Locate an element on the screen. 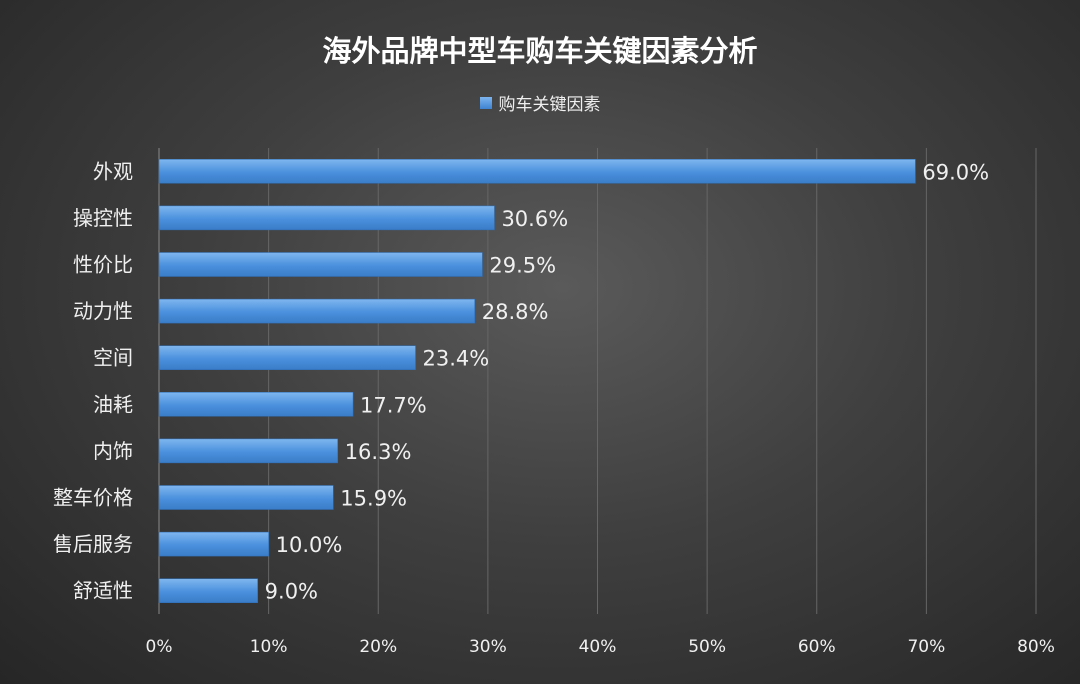  data-label: 69.0% is located at coordinates (955, 172).